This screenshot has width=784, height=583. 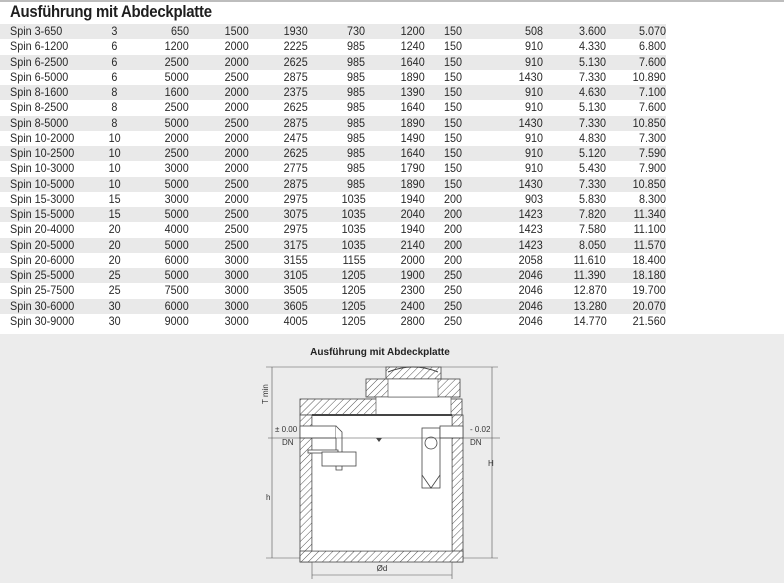 What do you see at coordinates (236, 259) in the screenshot?
I see `cell-text: 3000` at bounding box center [236, 259].